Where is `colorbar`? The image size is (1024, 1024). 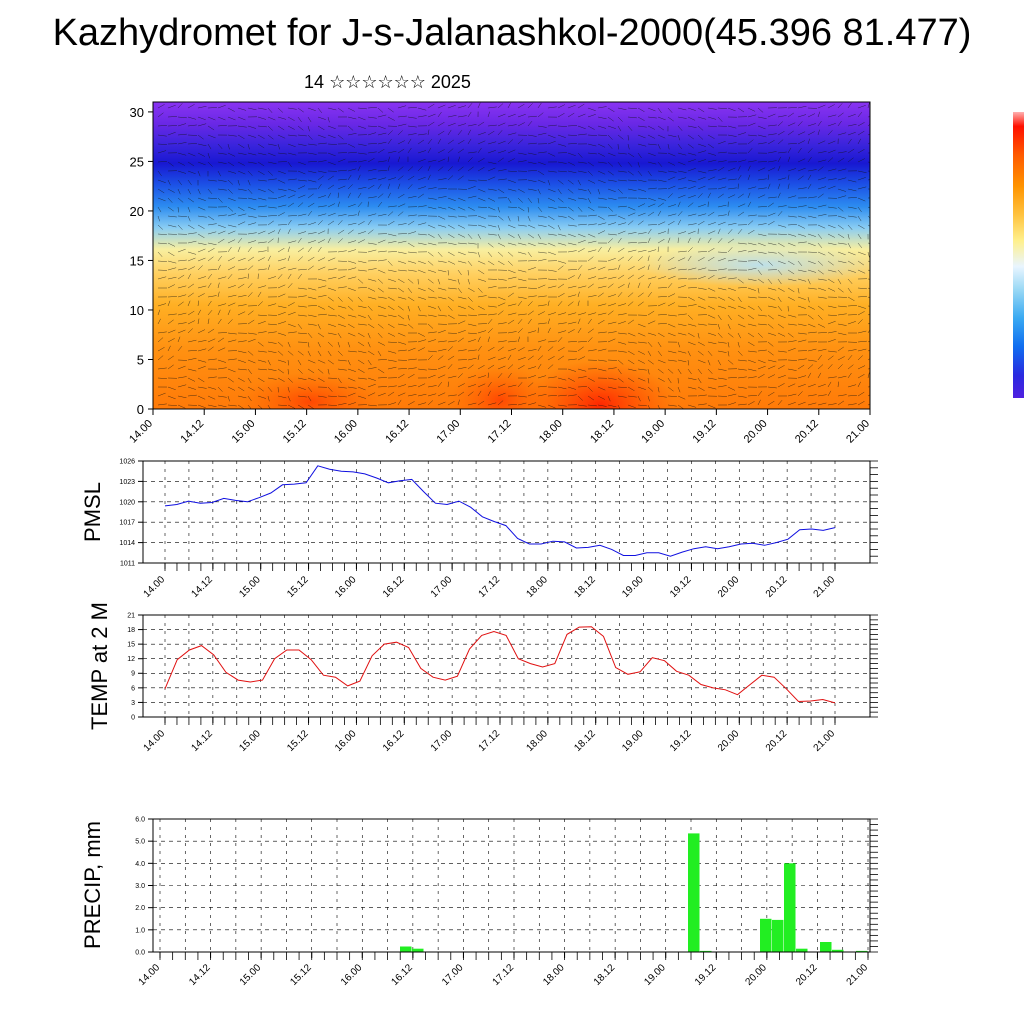
colorbar is located at coordinates (1018, 255).